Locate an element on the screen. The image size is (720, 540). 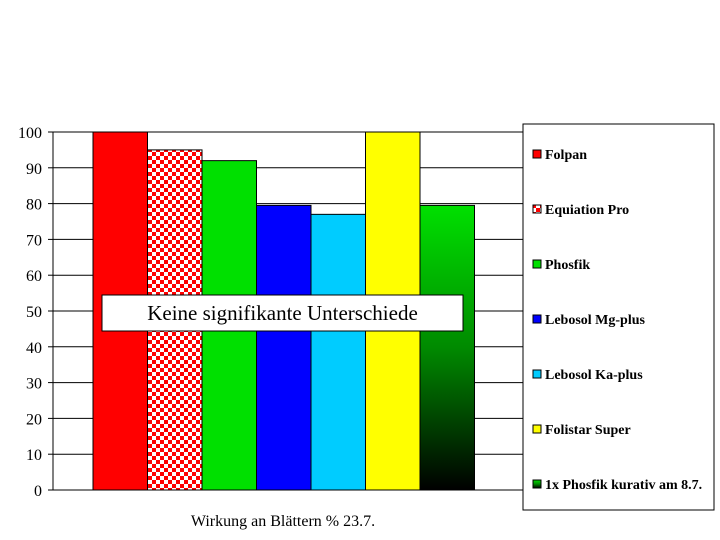
y-tick-label: 60 is located at coordinates (34, 276).